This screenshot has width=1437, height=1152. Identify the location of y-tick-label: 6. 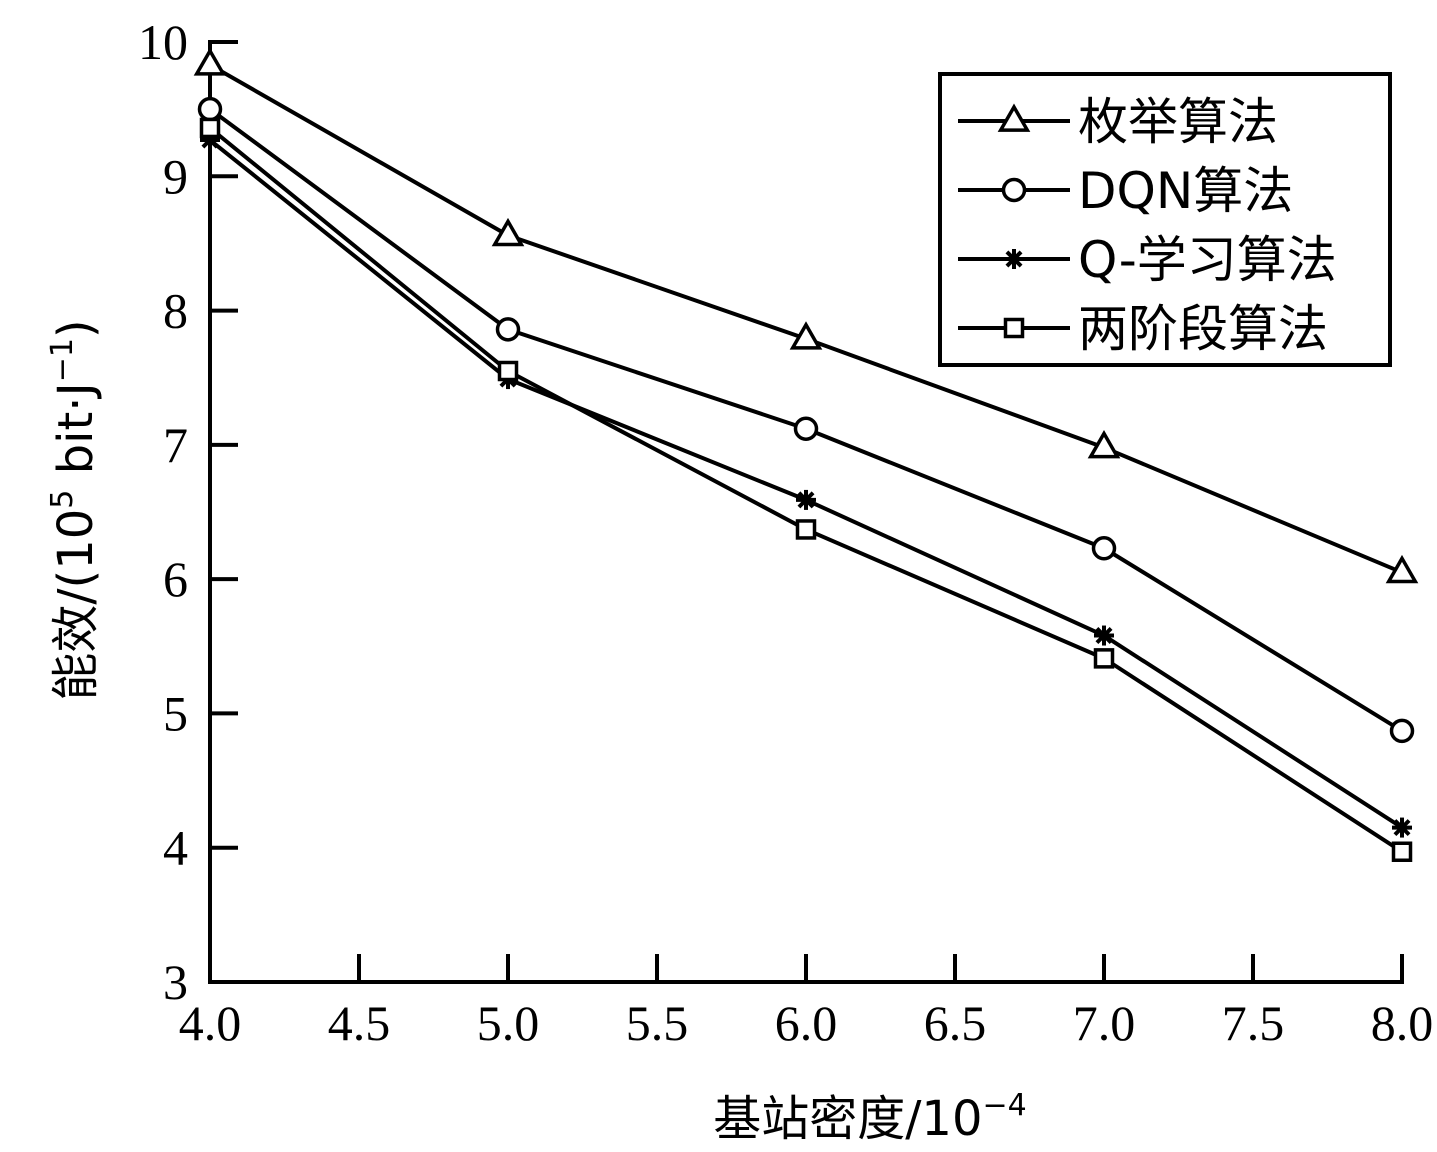
(175, 579).